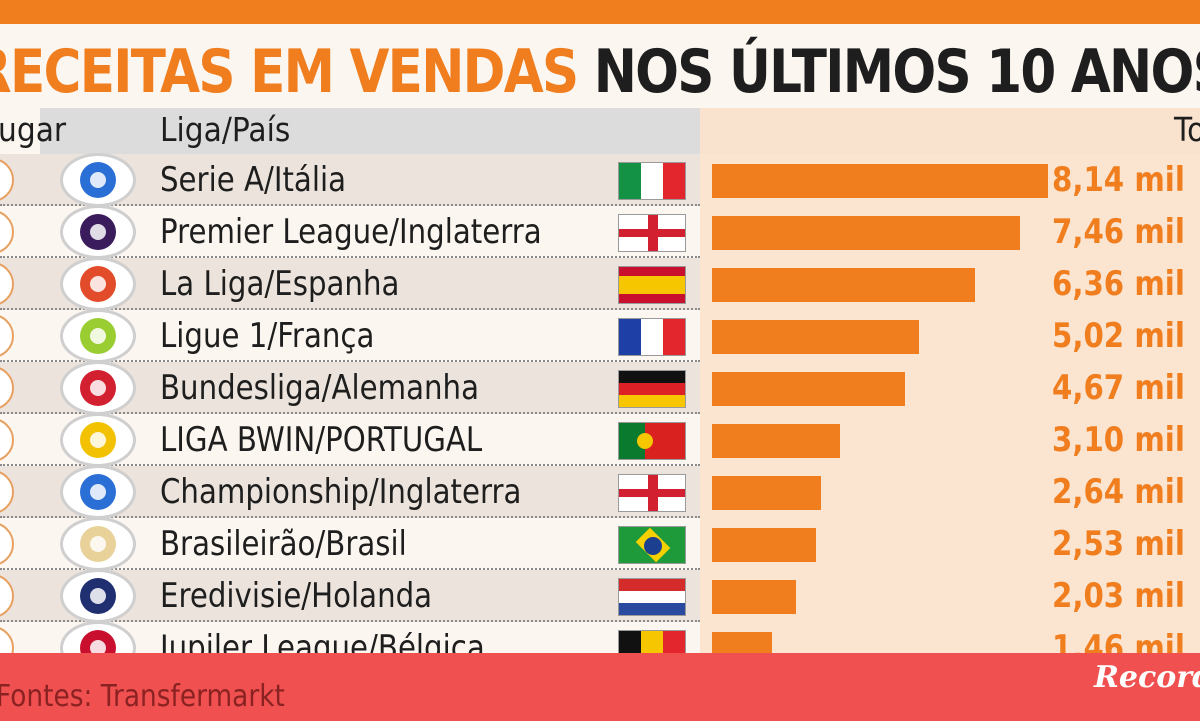 The height and width of the screenshot is (721, 1200). What do you see at coordinates (98, 180) in the screenshot?
I see `serie-a-logo` at bounding box center [98, 180].